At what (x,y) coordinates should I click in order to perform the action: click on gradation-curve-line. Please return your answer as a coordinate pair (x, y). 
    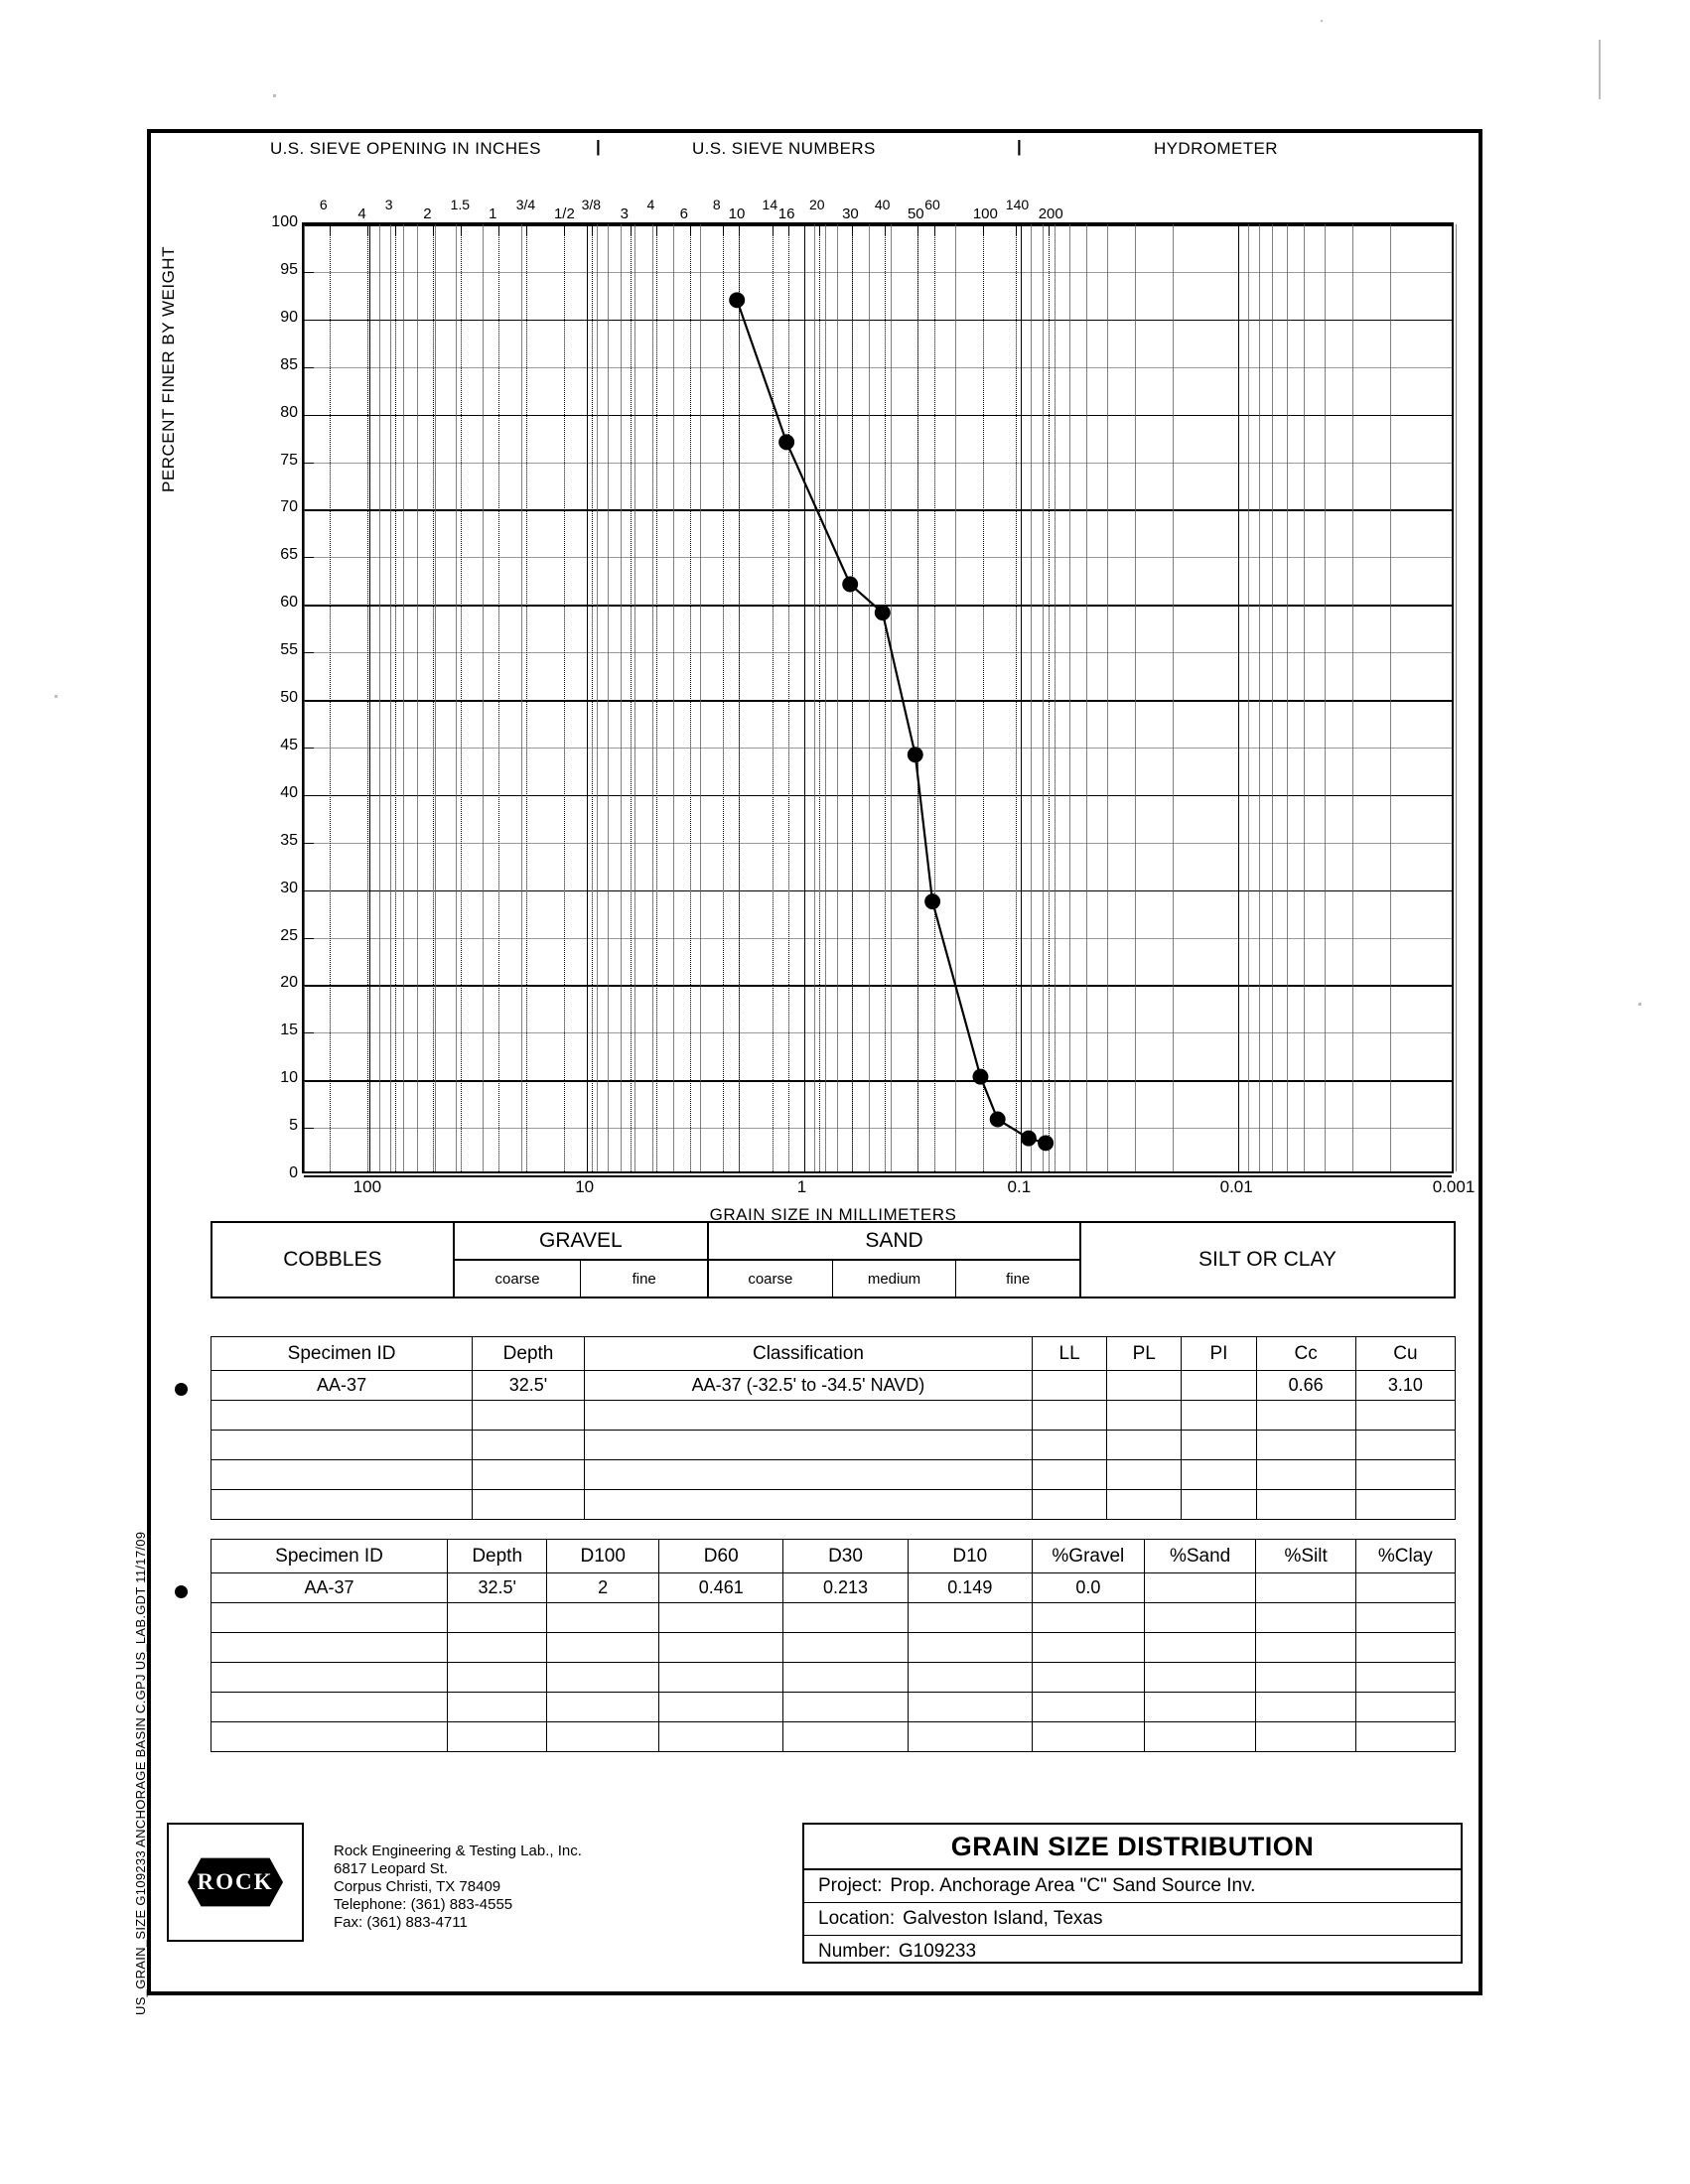
    Looking at the image, I should click on (892, 722).